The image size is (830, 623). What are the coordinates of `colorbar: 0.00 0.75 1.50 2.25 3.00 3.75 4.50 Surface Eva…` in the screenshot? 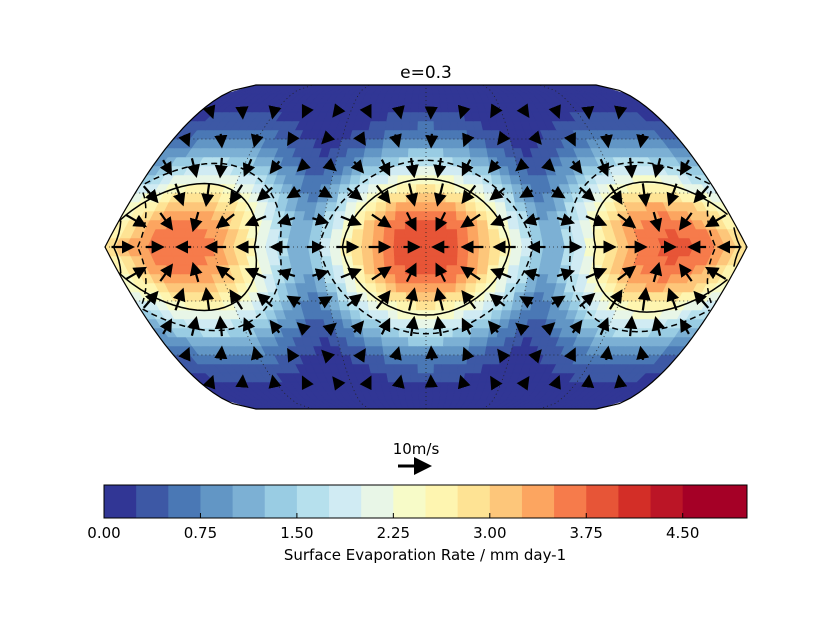 It's located at (417, 524).